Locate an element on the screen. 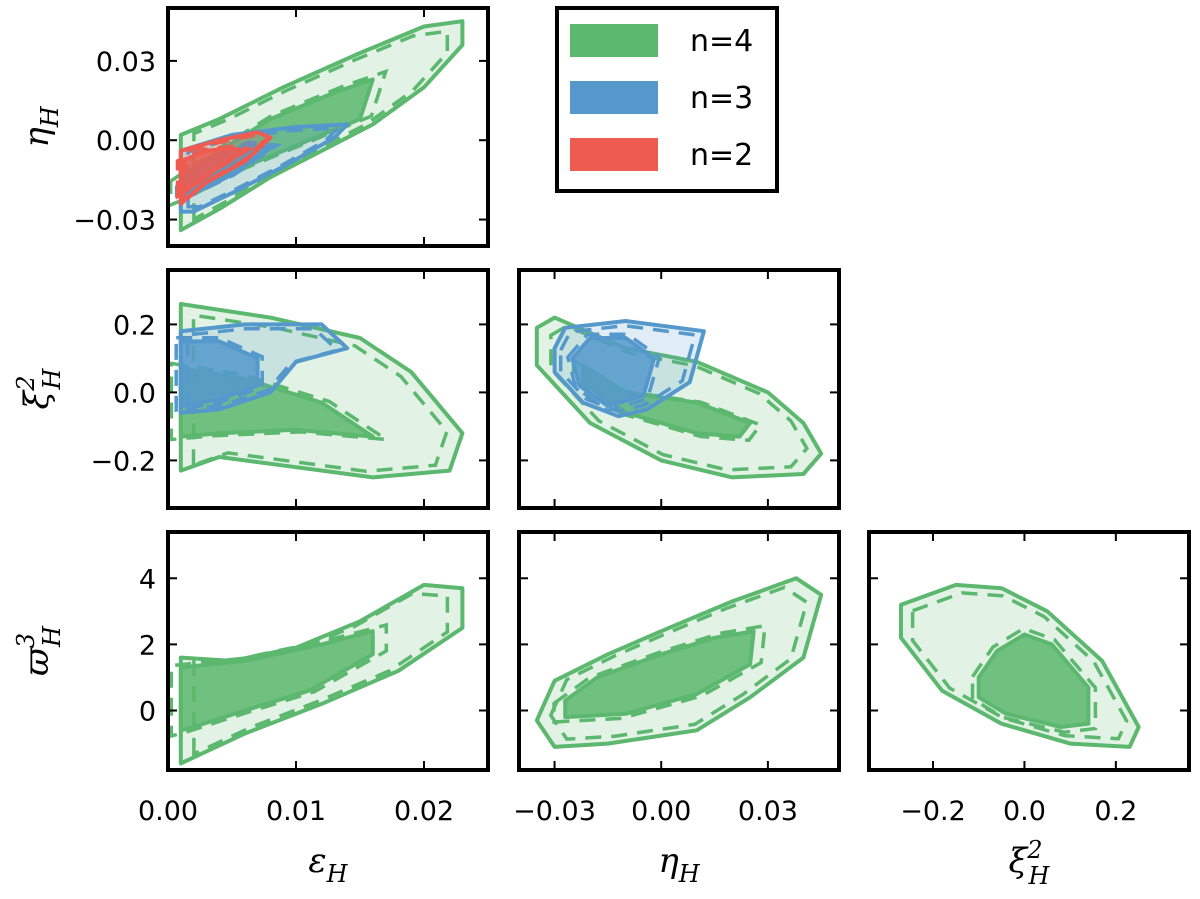  series-n=2-outer-dashed is located at coordinates (225, 168).